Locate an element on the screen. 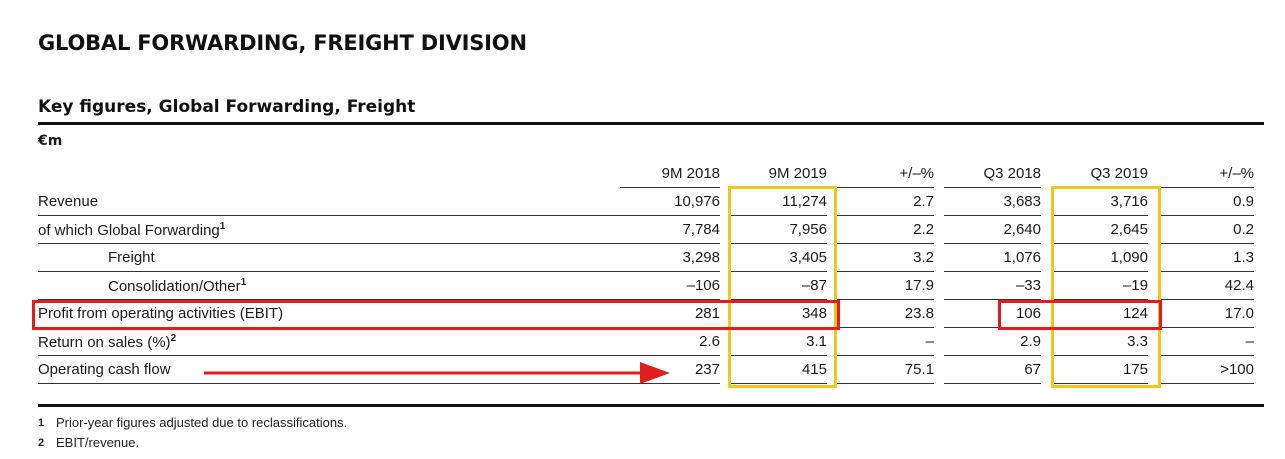 The height and width of the screenshot is (459, 1285). cell: –19 is located at coordinates (1099, 286).